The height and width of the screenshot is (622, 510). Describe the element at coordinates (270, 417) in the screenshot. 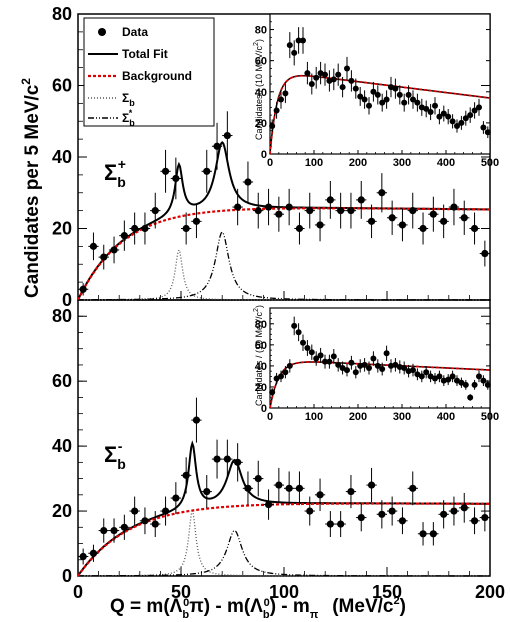

I see `x-tick-label: 0` at that location.